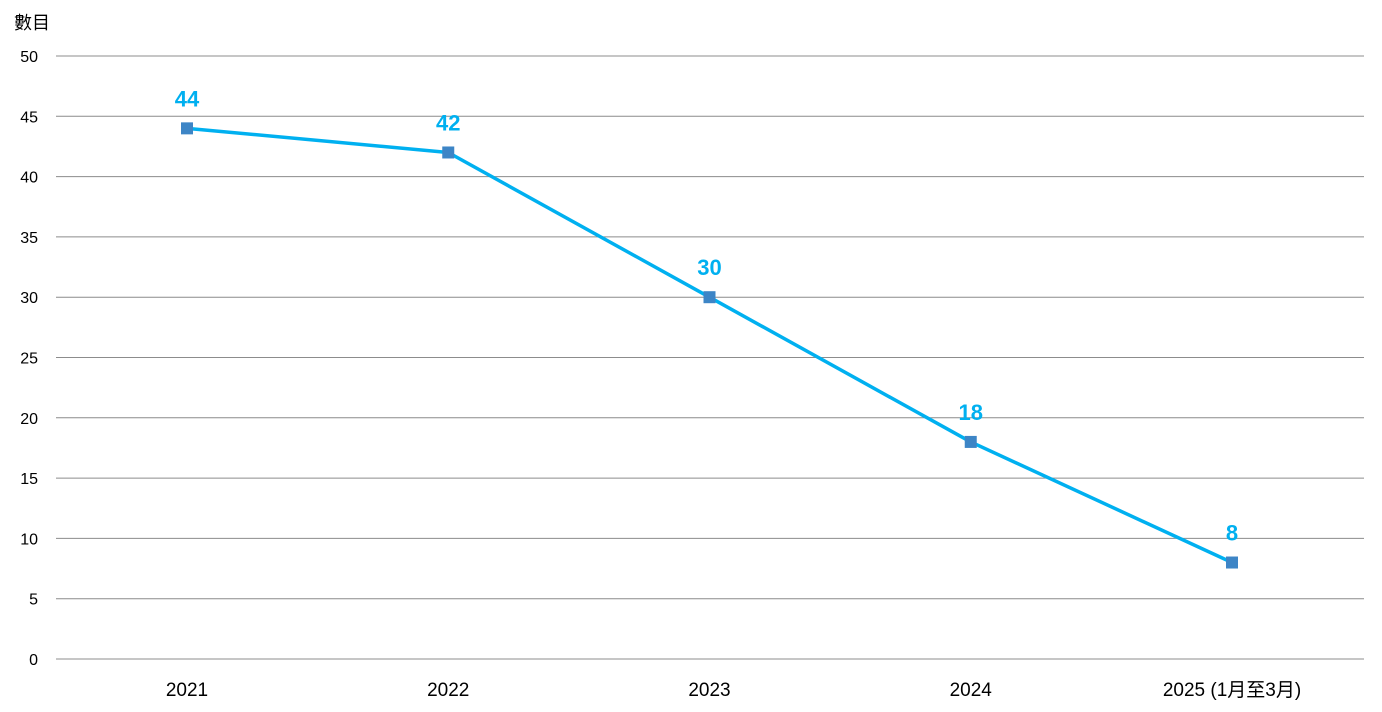 The height and width of the screenshot is (712, 1382). I want to click on y-tick-label-30: 30, so click(29, 298).